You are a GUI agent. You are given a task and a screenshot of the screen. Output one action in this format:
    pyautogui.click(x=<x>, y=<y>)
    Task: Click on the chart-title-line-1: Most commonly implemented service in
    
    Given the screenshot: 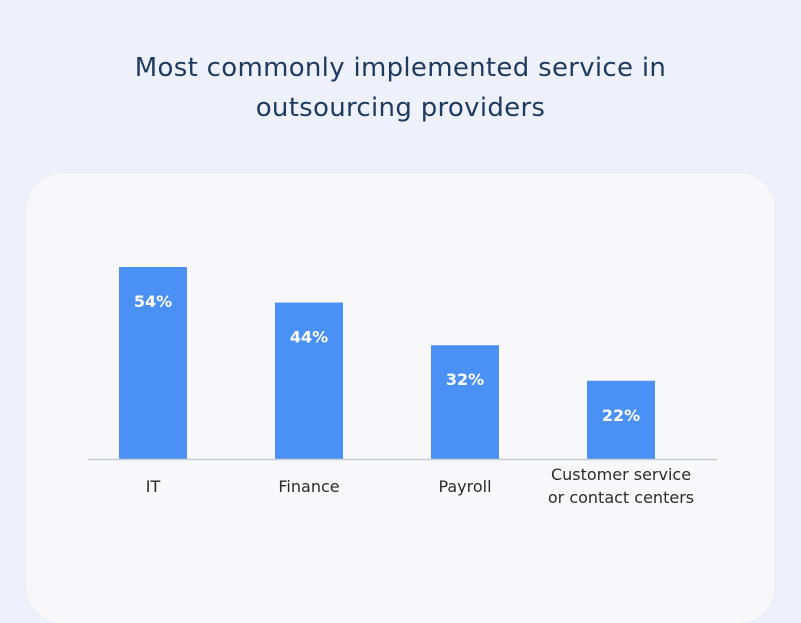 What is the action you would take?
    pyautogui.click(x=400, y=68)
    